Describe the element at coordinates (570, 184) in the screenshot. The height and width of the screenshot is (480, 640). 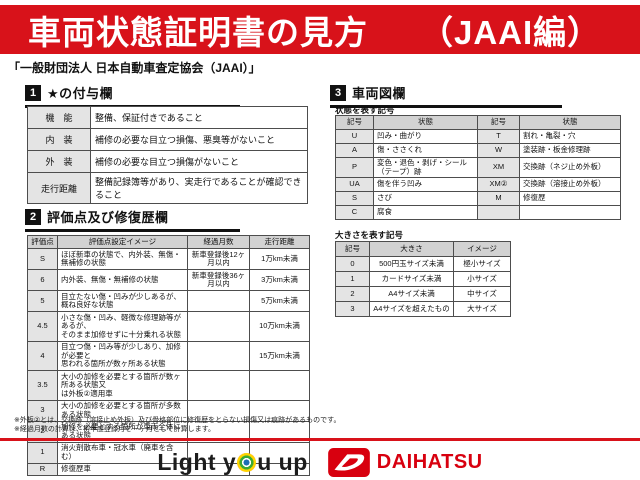
I see `table-cell: 交換跡（溶接止め外板）` at that location.